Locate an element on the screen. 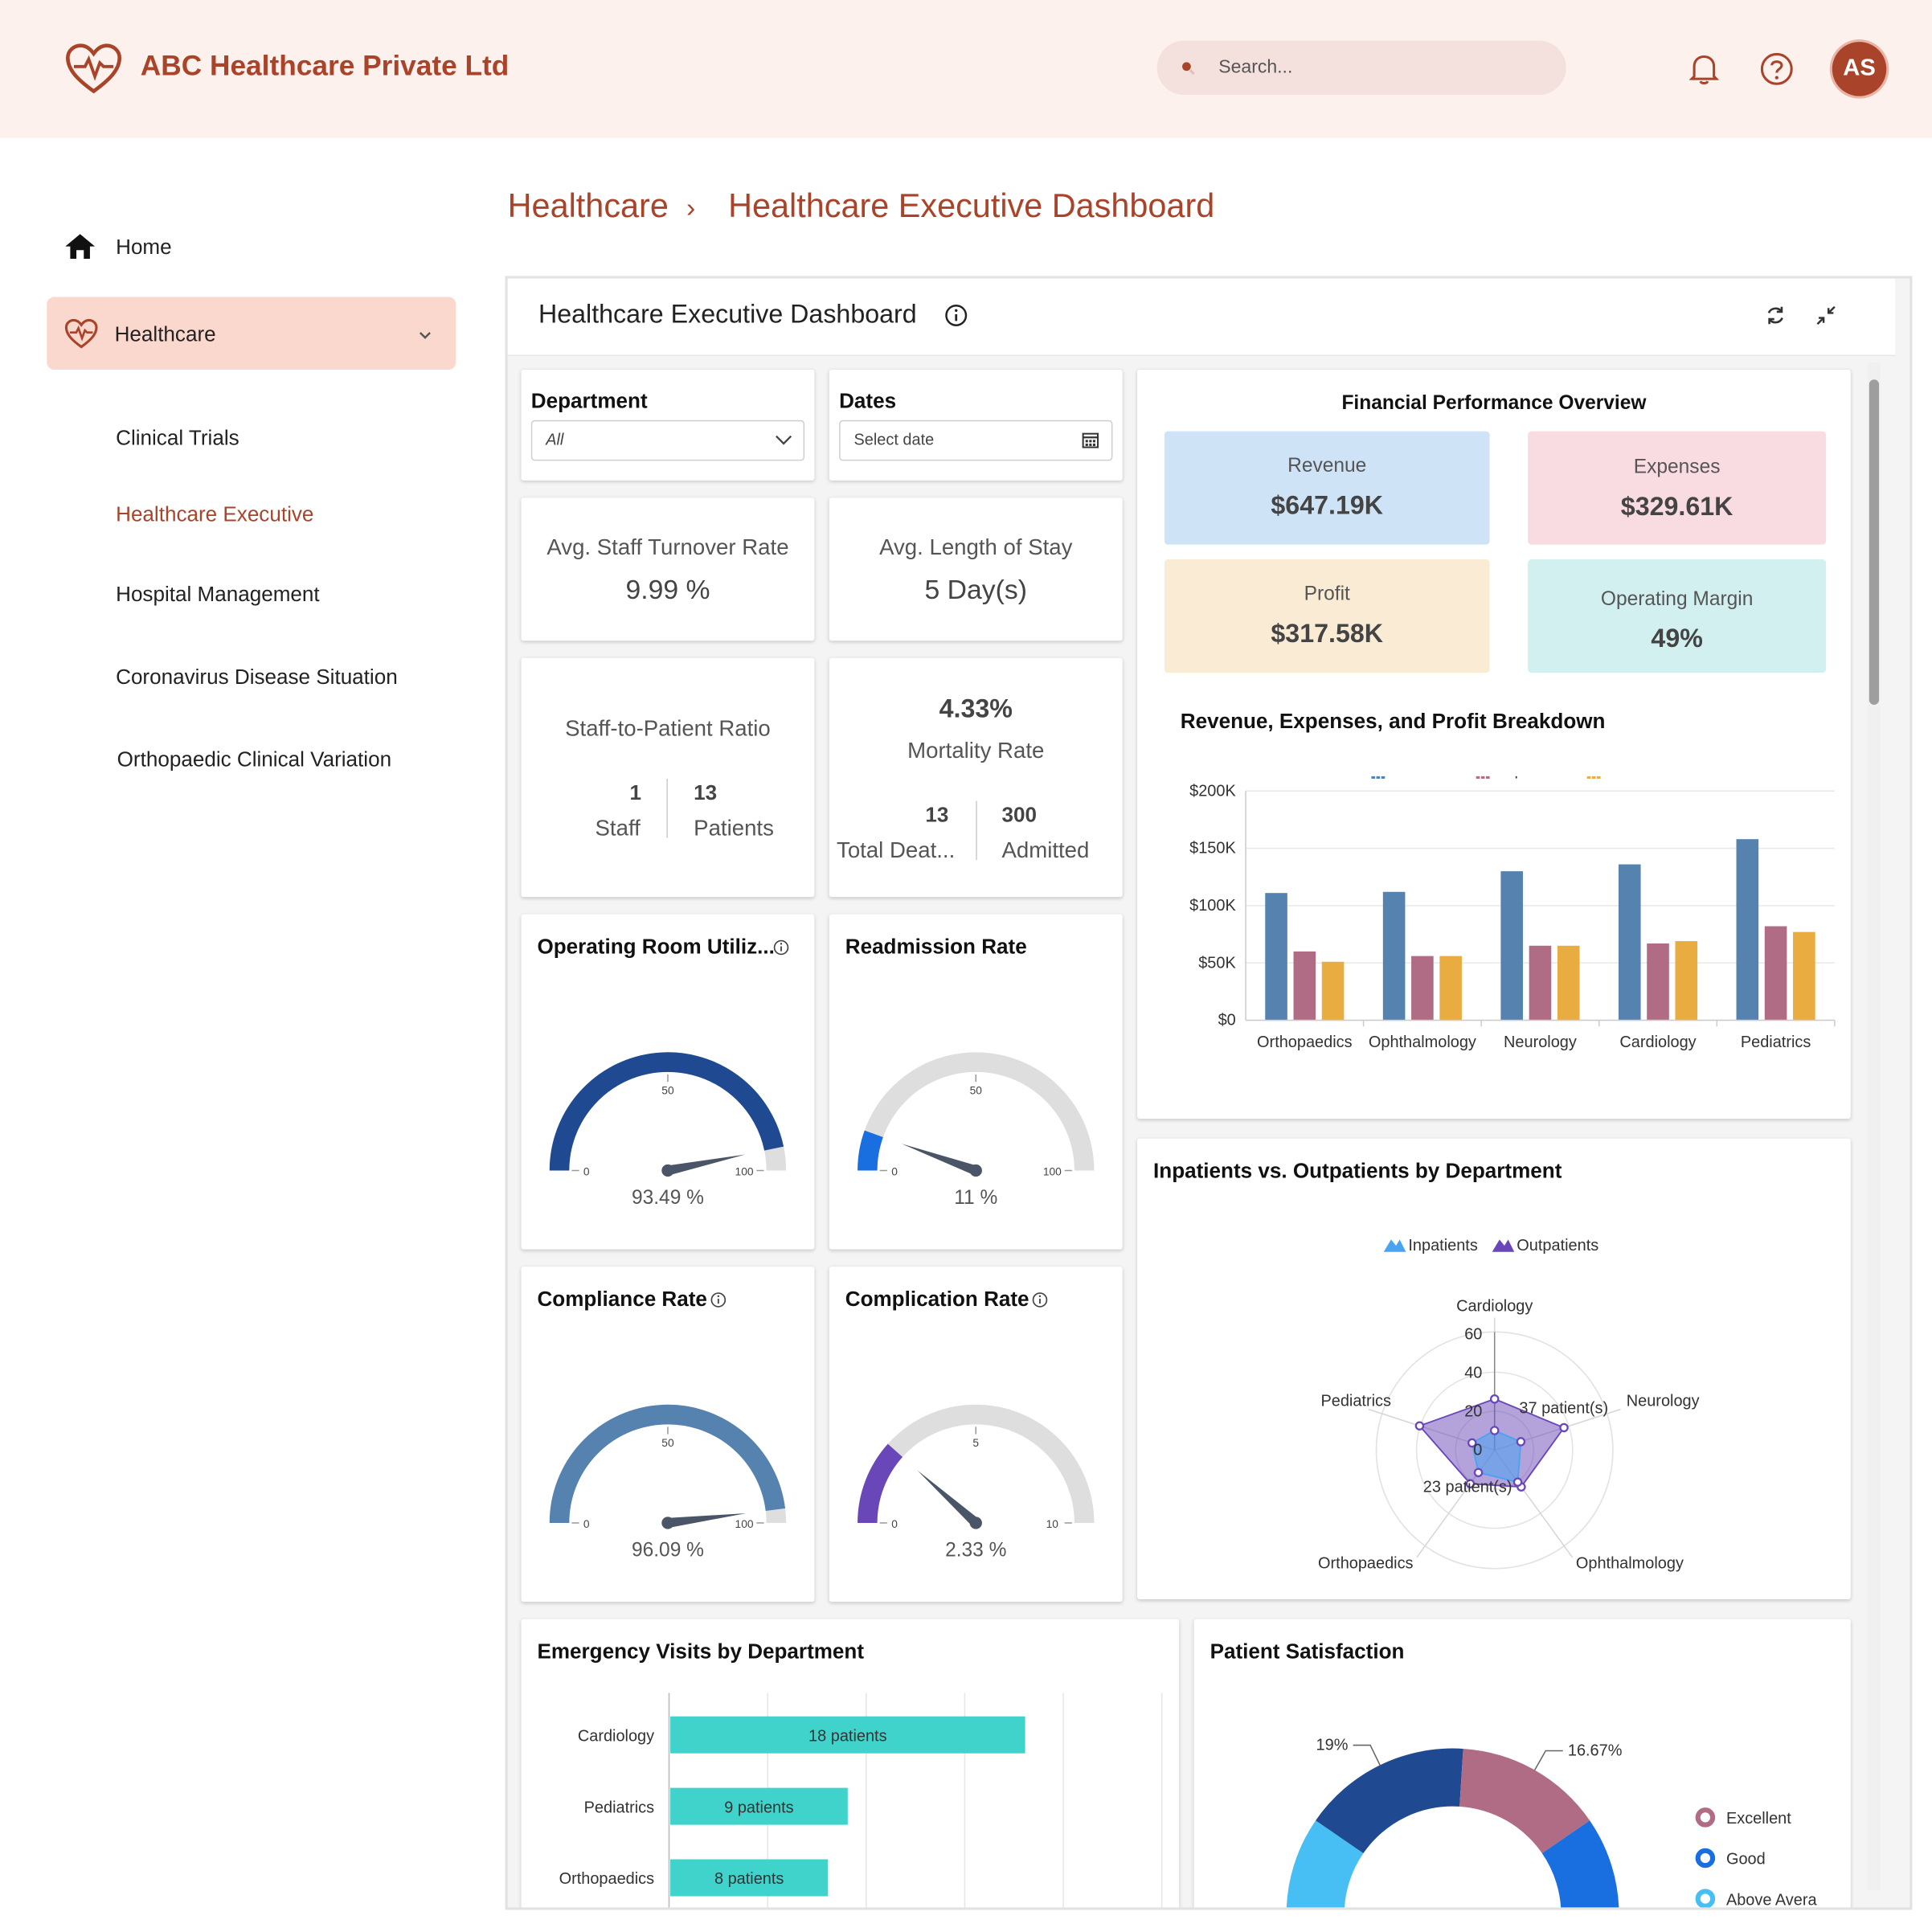 Image resolution: width=1932 pixels, height=1932 pixels. profit-tile: Profit $317.58K is located at coordinates (1327, 616).